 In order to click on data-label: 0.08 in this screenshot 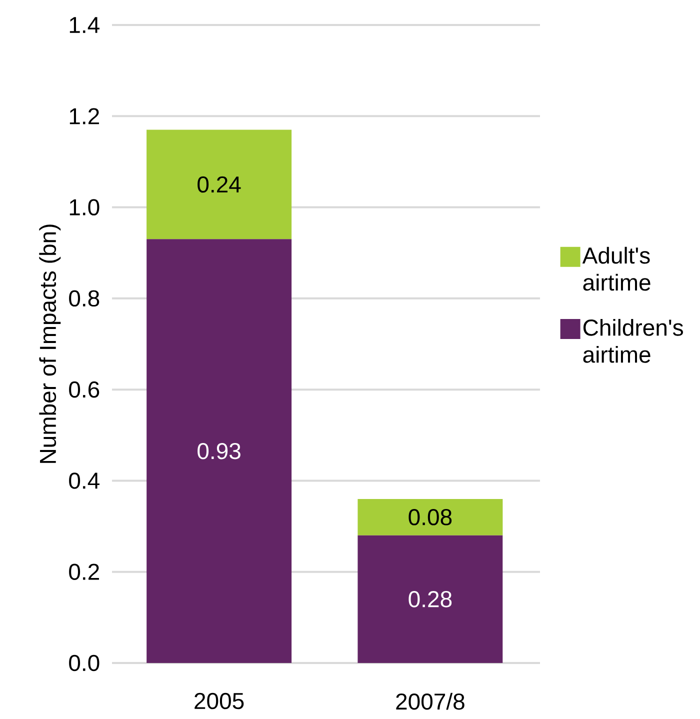, I will do `click(430, 517)`.